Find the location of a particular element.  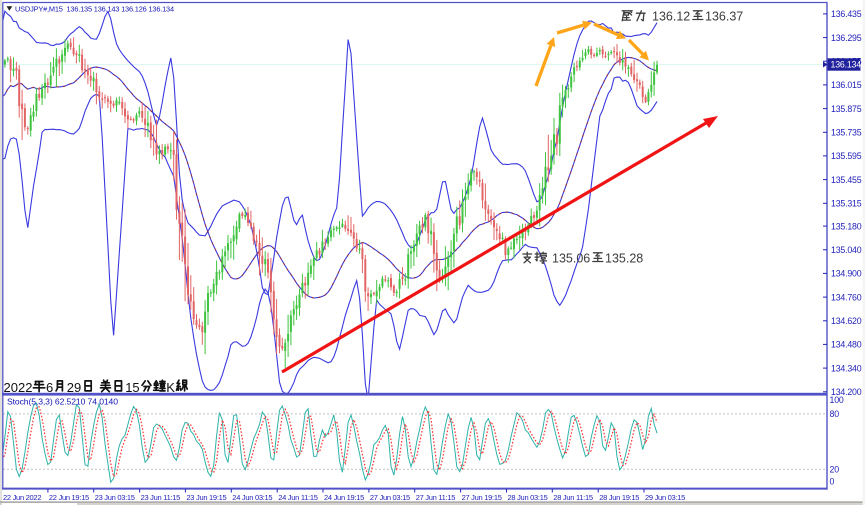

svg-text: 136.134 is located at coordinates (846, 65).